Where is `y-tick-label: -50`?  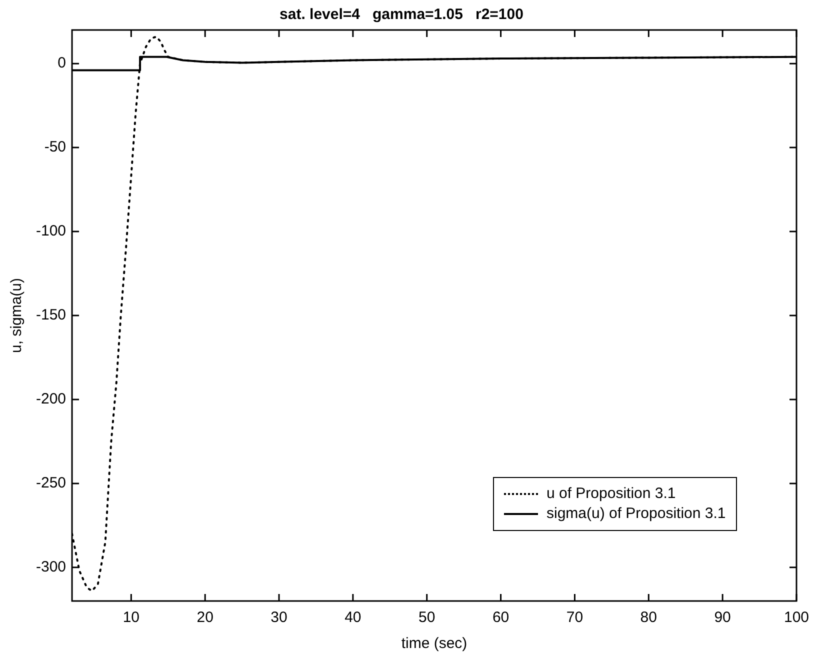
y-tick-label: -50 is located at coordinates (55, 147).